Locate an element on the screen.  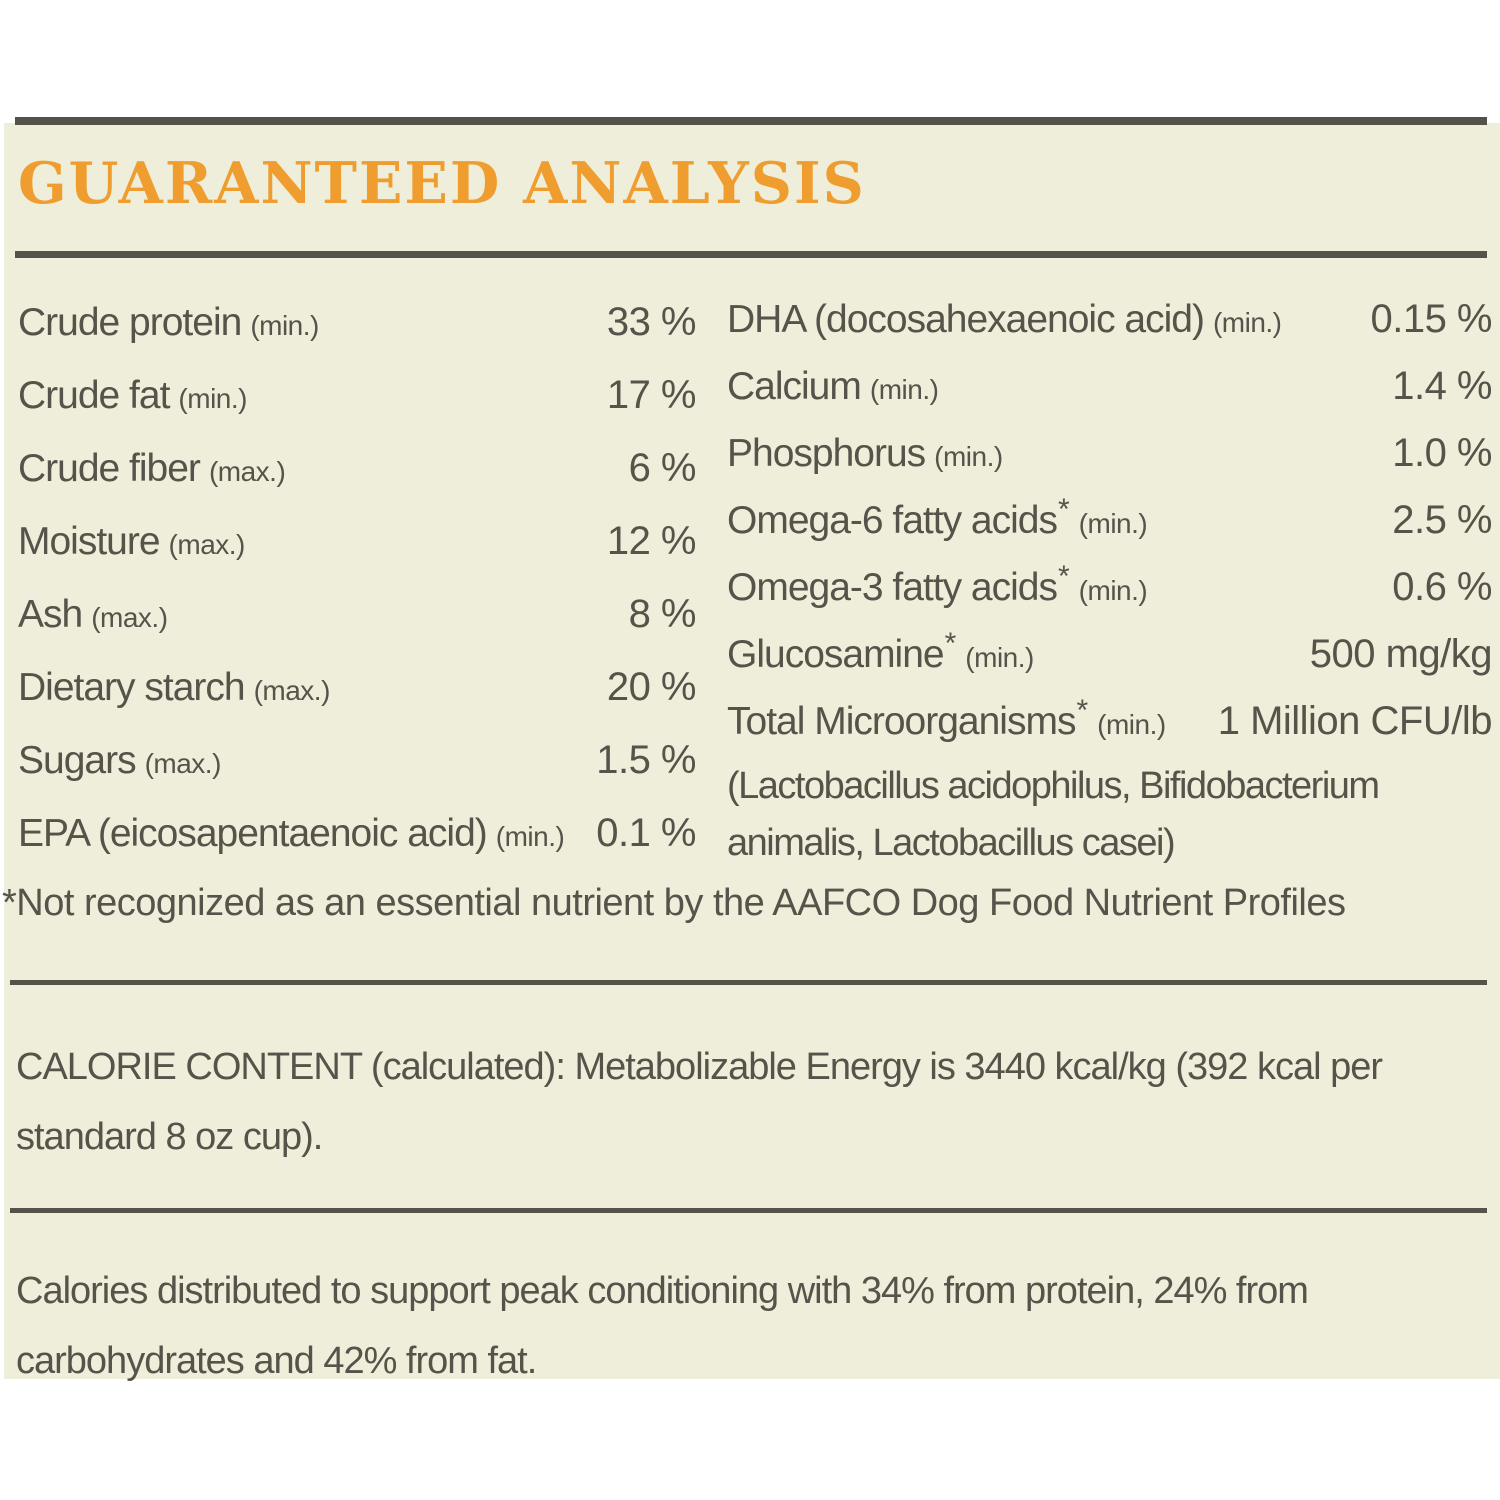
nutrient-value: 0.1 % is located at coordinates (646, 833).